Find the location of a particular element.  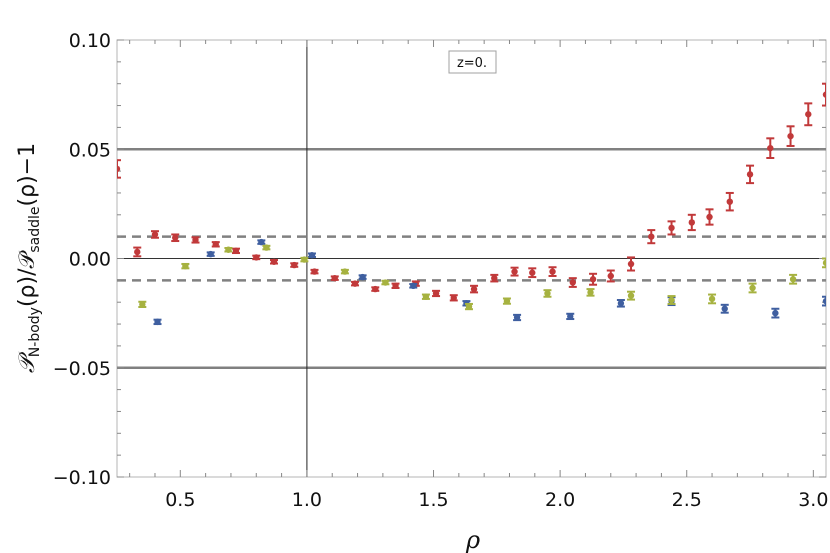

y-axis-title-end: (ρ)−1 is located at coordinates (27, 175).